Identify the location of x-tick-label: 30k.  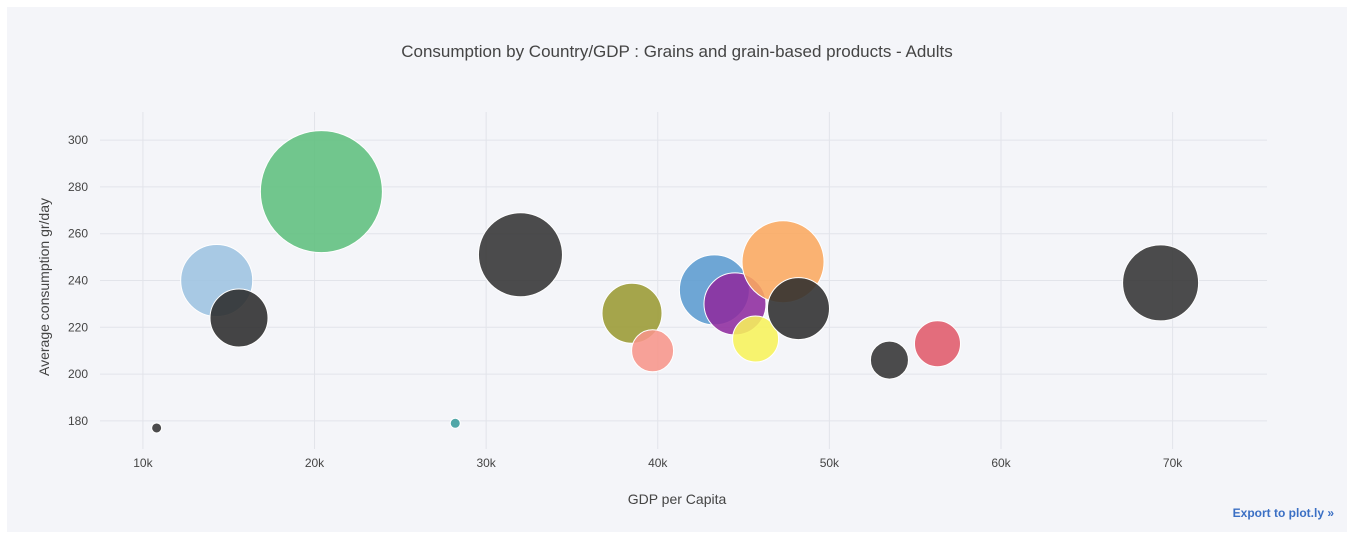
(486, 463).